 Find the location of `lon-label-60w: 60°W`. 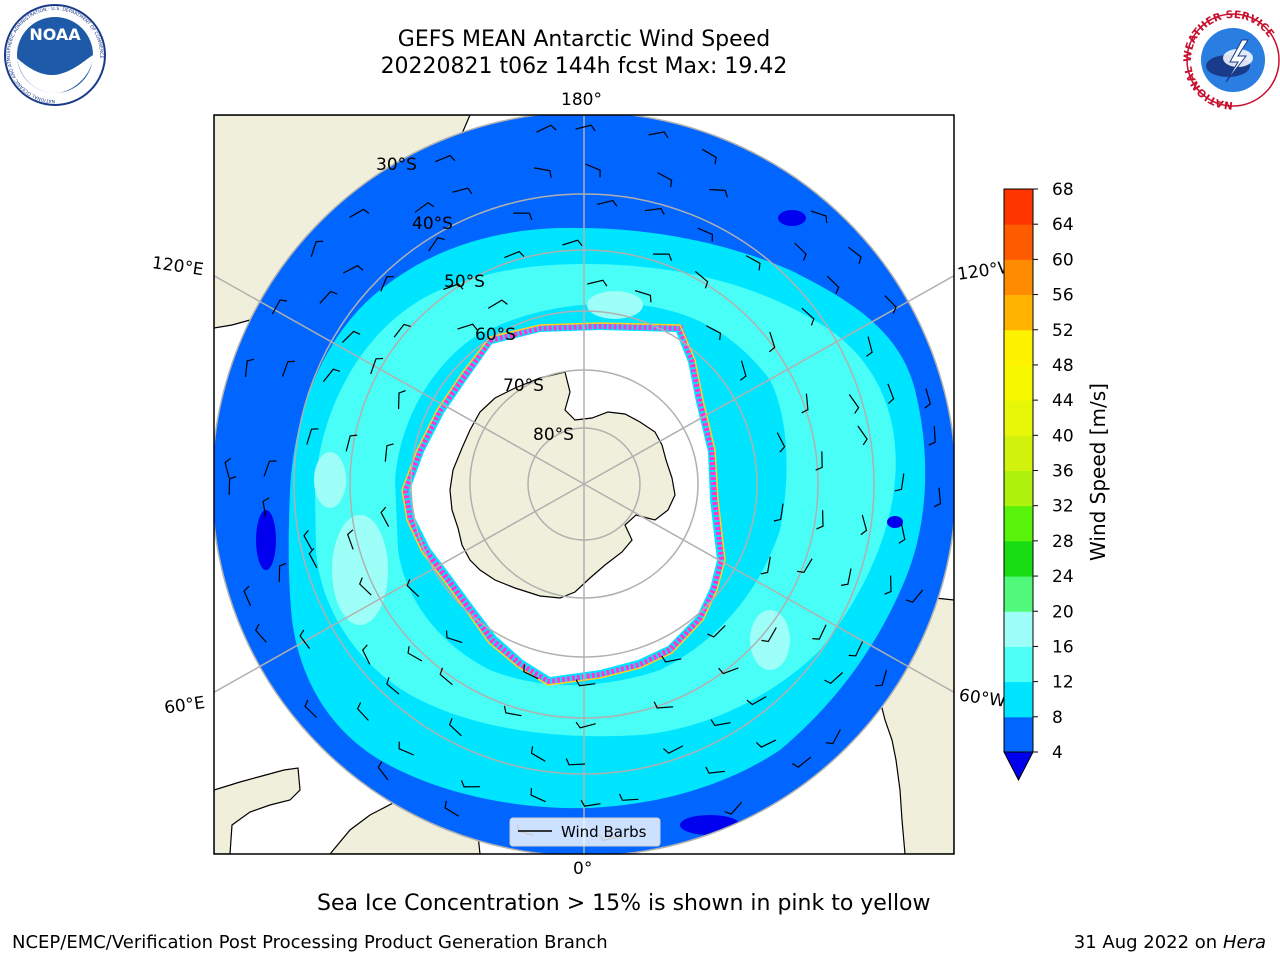

lon-label-60w: 60°W is located at coordinates (982, 698).